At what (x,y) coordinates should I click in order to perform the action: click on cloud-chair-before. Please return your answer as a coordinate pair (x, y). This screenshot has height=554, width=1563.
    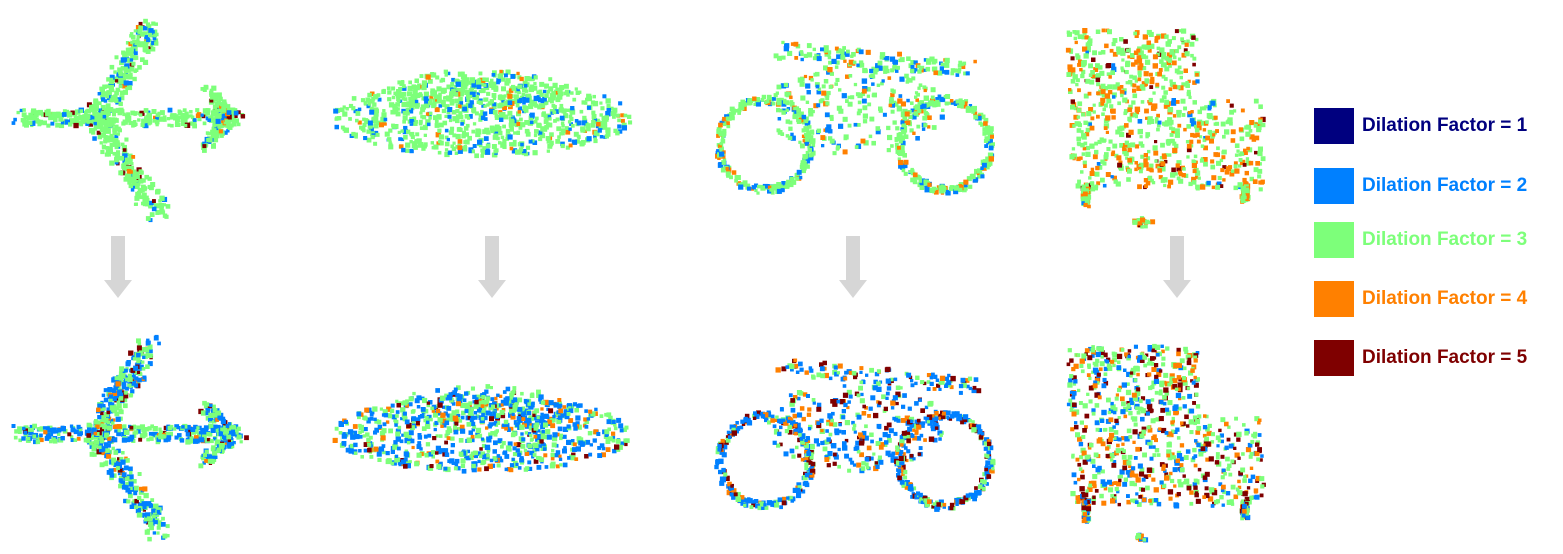
    Looking at the image, I should click on (1165, 128).